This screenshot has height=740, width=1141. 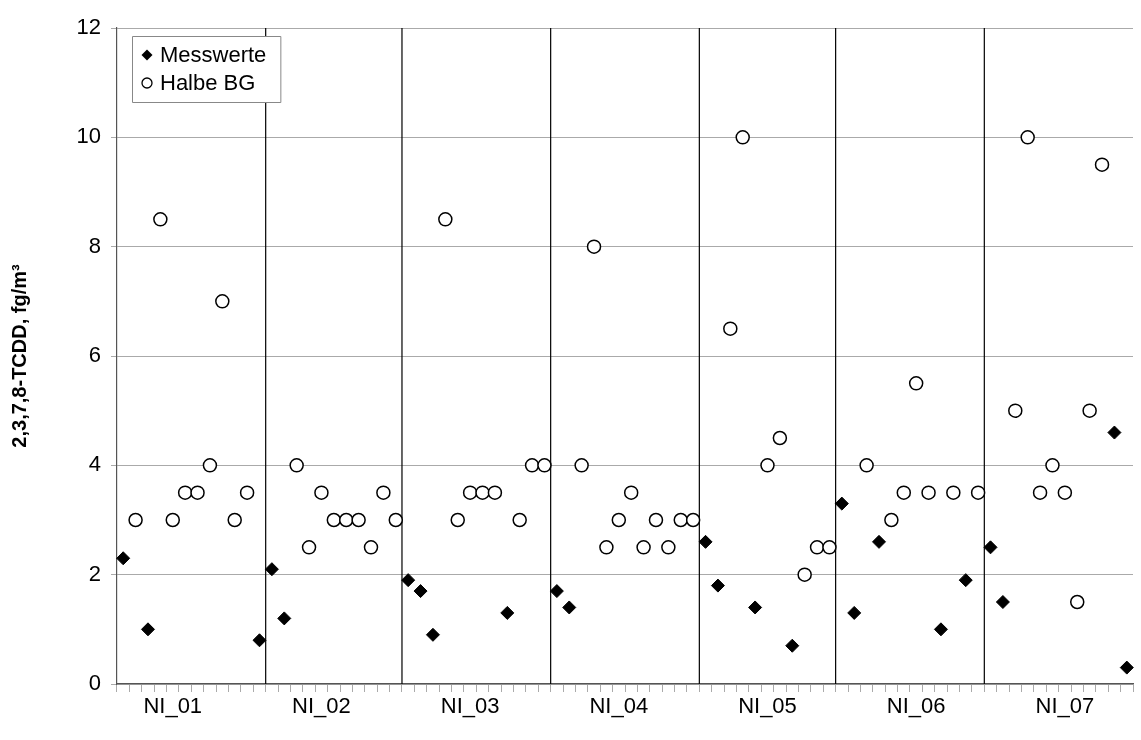 What do you see at coordinates (94, 245) in the screenshot?
I see `y-tick-label: 8` at bounding box center [94, 245].